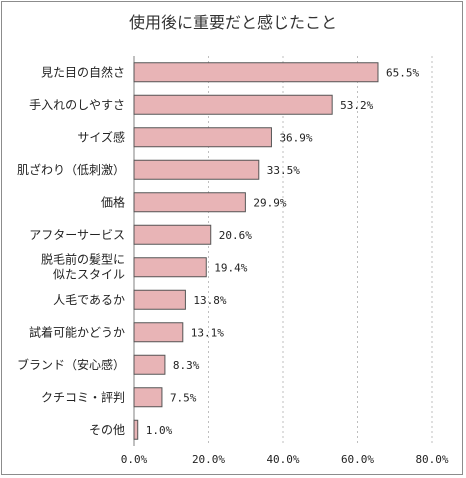 This screenshot has width=466, height=478. Describe the element at coordinates (235, 235) in the screenshot. I see `value-label: 20.6%` at that location.